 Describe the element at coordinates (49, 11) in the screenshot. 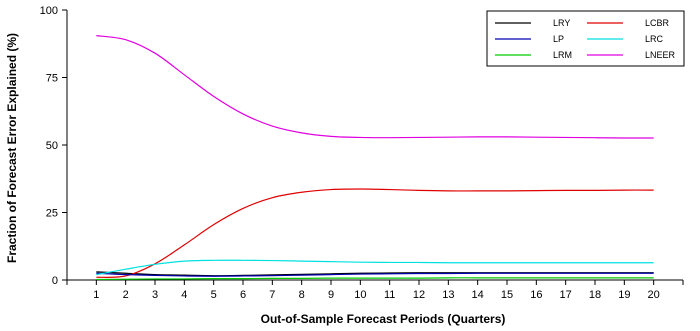

I see `y-tick-label: 100` at that location.